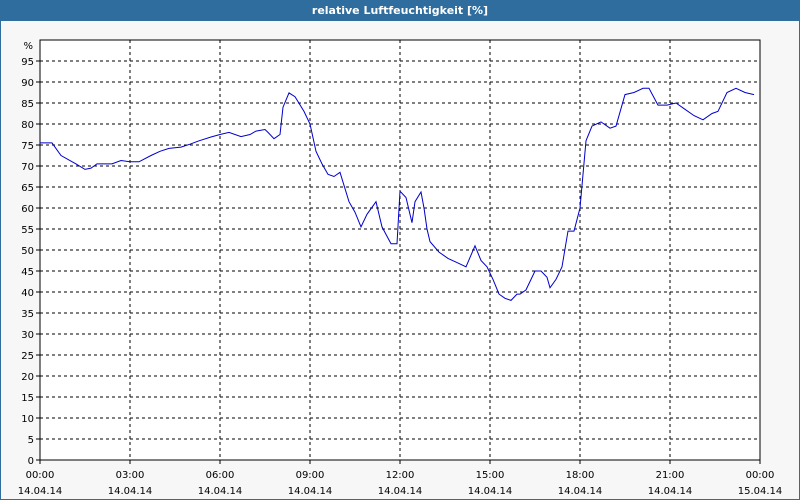  What do you see at coordinates (580, 475) in the screenshot?
I see `x-tick-time-label: 18:00` at bounding box center [580, 475].